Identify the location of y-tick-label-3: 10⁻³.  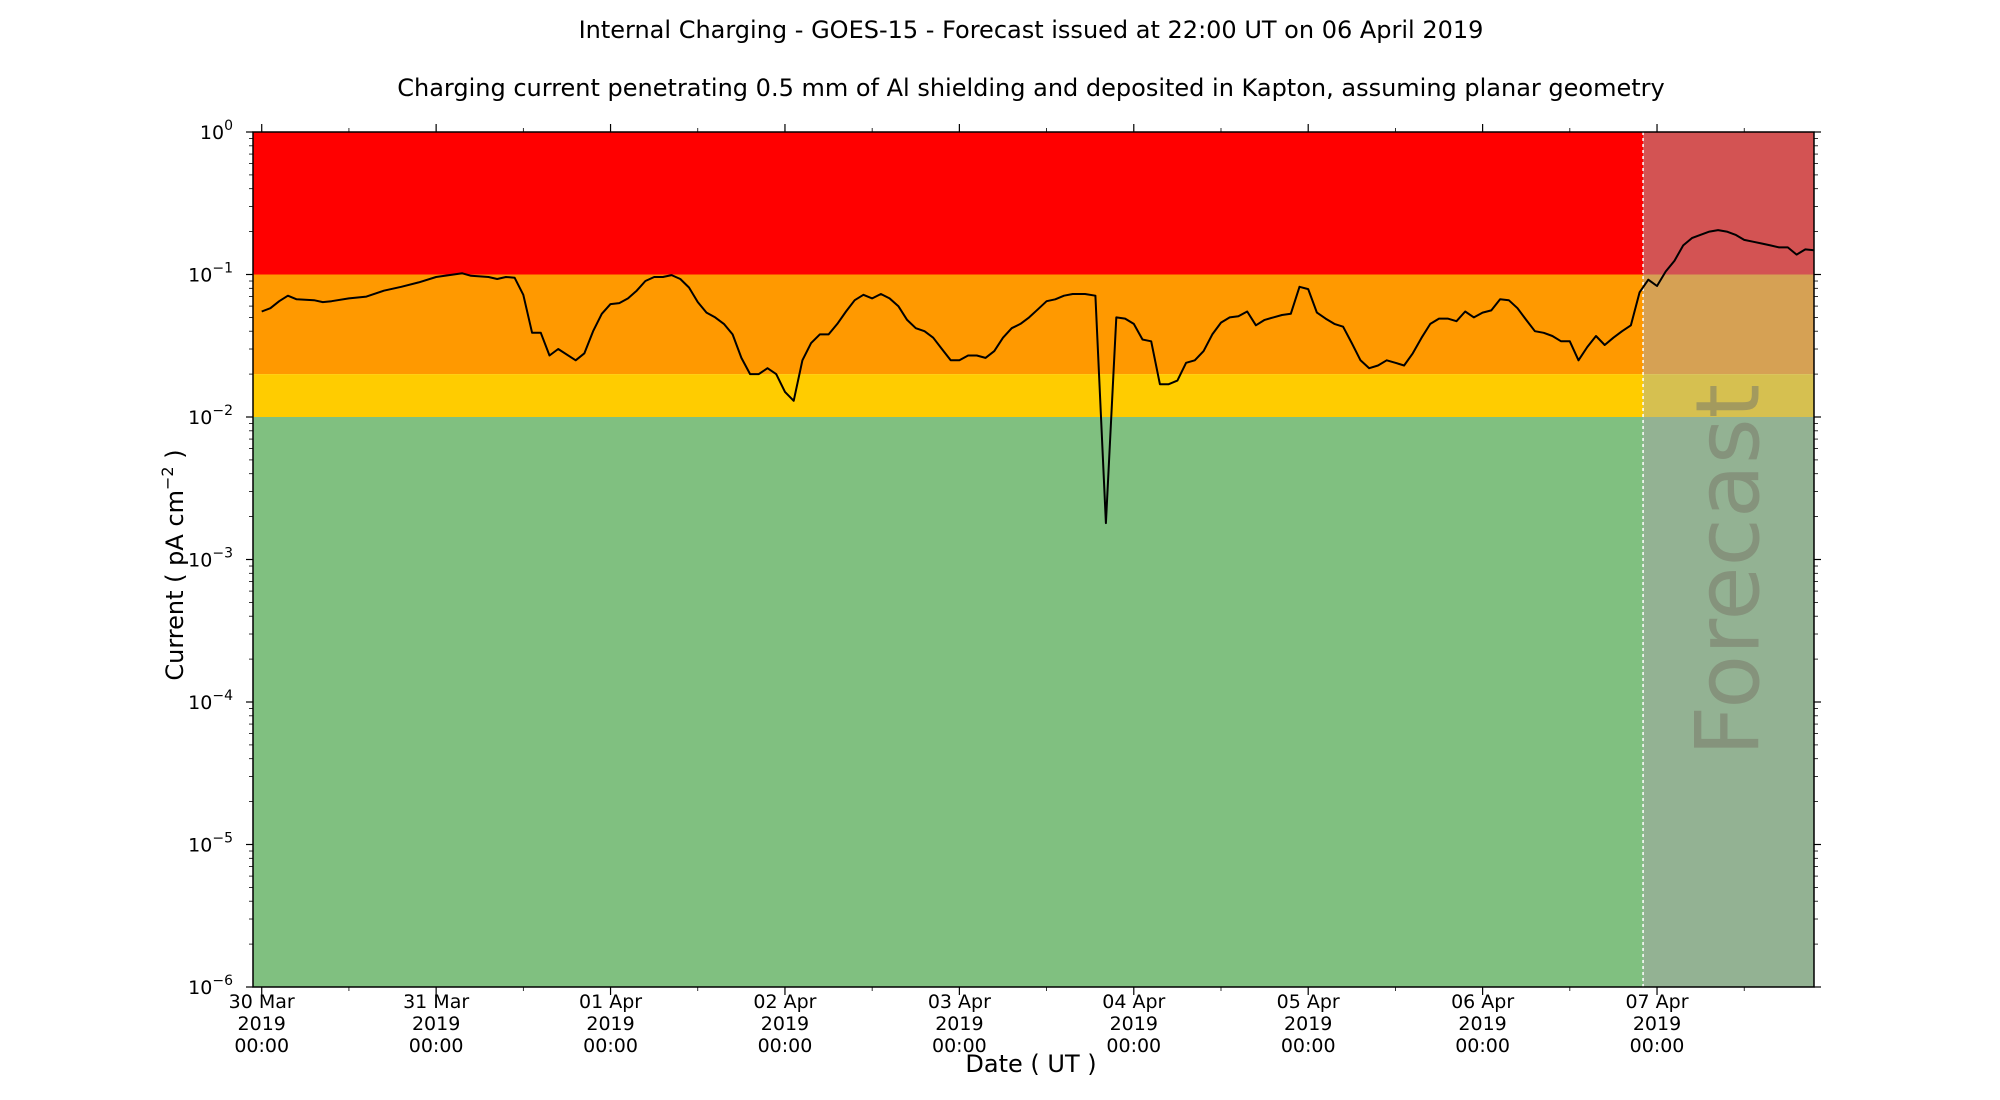
(210, 559).